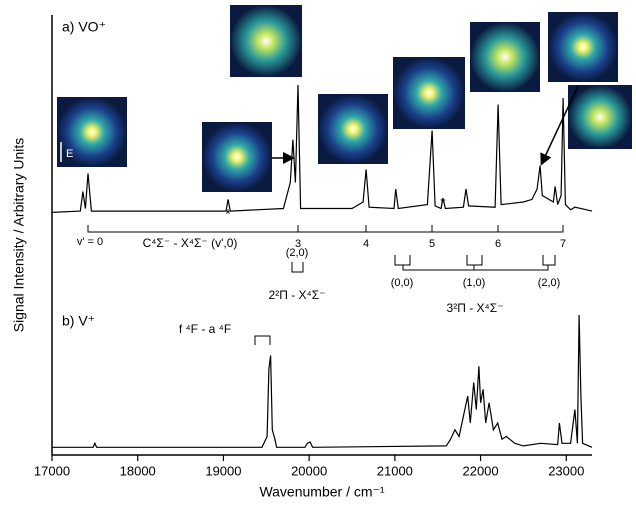 The image size is (636, 508). Describe the element at coordinates (498, 244) in the screenshot. I see `v-label: 6` at that location.